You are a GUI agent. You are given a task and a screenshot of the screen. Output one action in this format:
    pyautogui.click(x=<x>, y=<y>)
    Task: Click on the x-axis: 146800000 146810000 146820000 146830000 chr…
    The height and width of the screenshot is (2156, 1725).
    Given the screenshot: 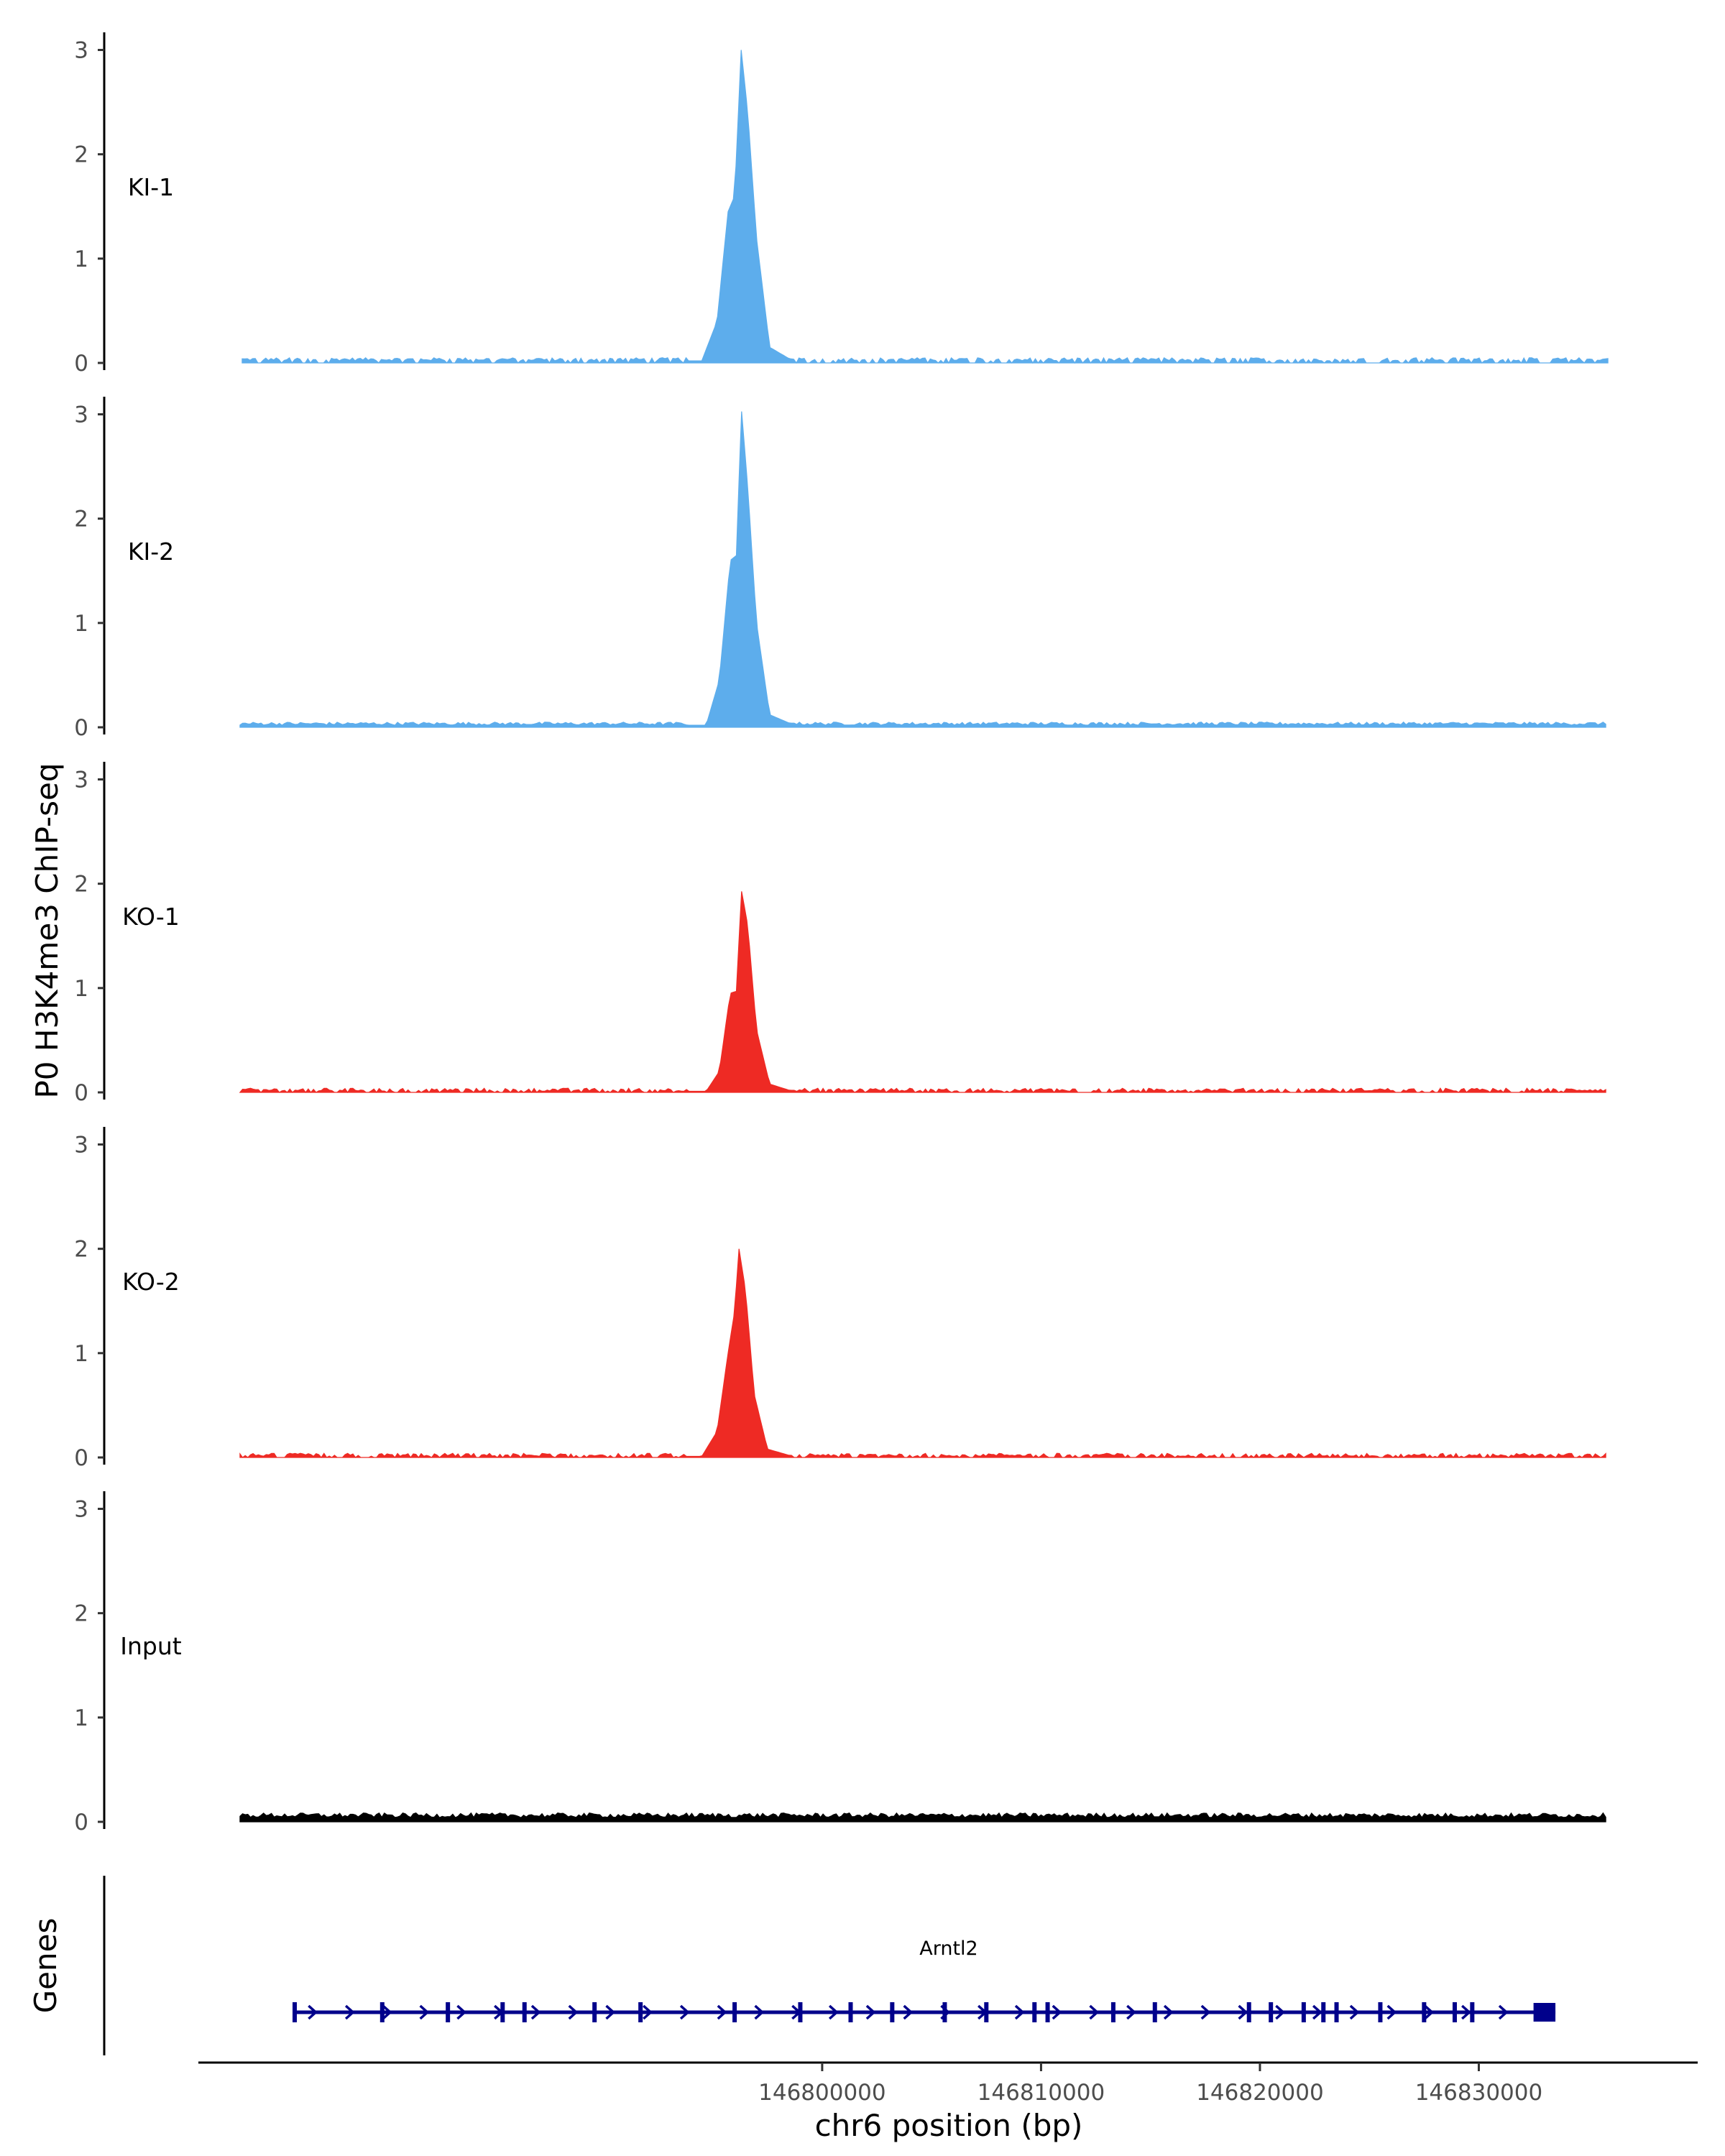 What is the action you would take?
    pyautogui.click(x=948, y=2102)
    